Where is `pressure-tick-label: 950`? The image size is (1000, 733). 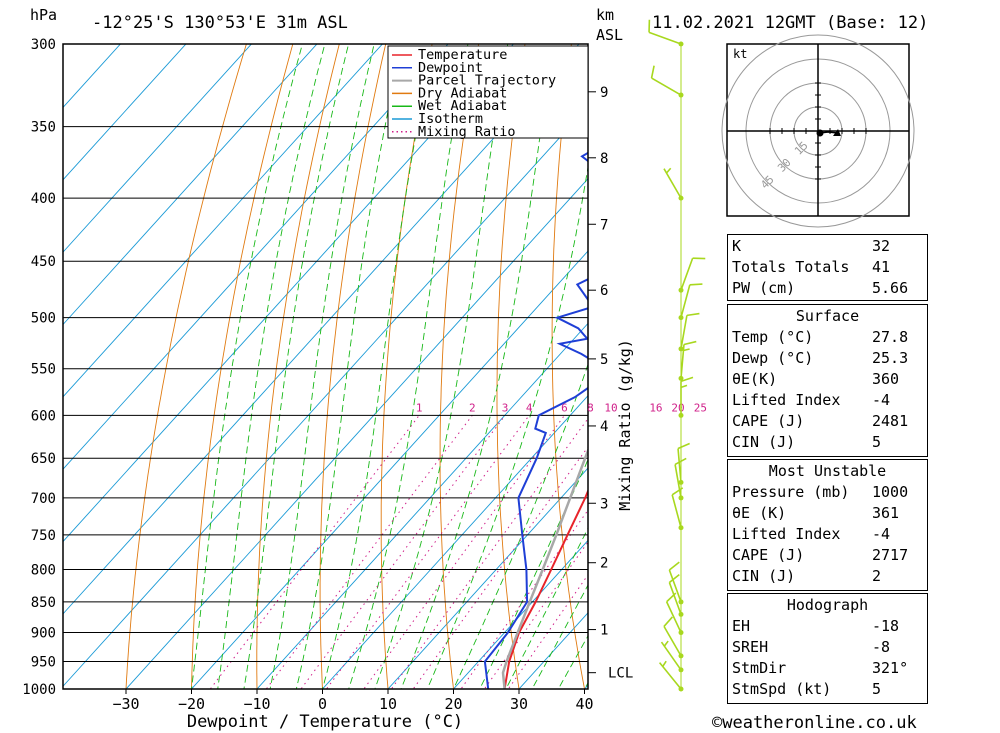
pressure-tick-label: 950 is located at coordinates (43, 663).